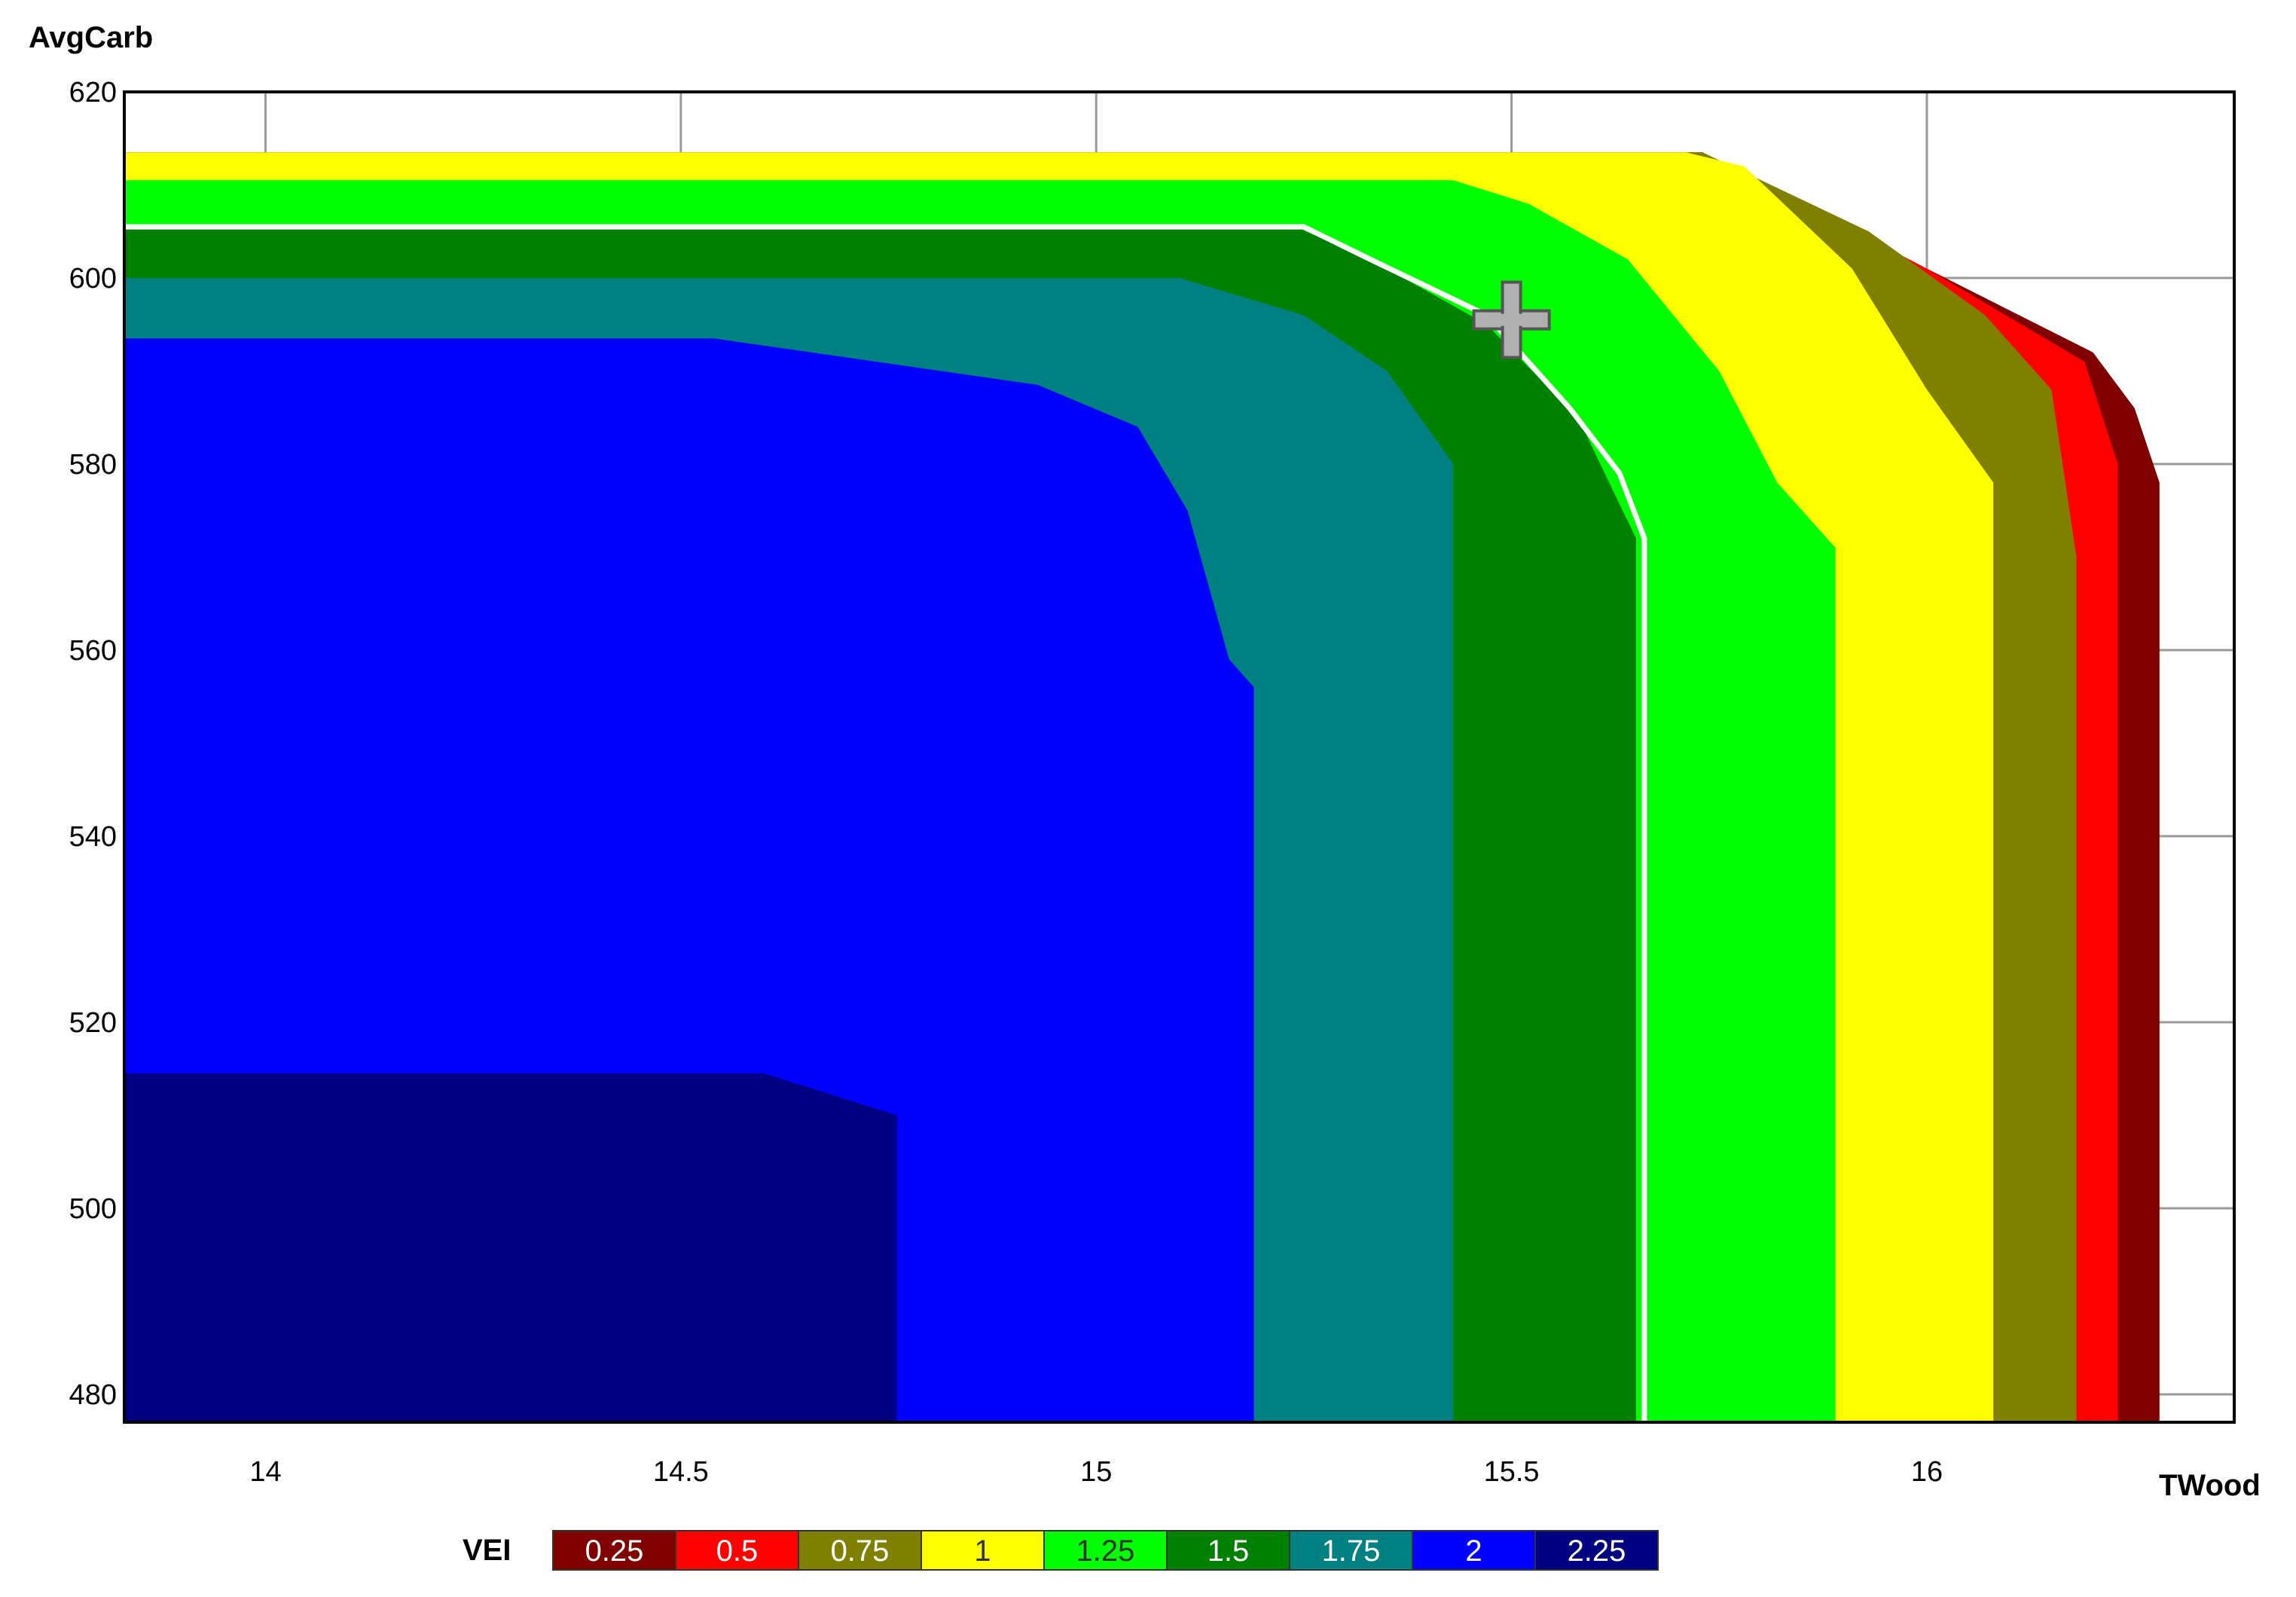 The height and width of the screenshot is (1597, 2296). I want to click on y-tick-label-500: 500, so click(93, 1209).